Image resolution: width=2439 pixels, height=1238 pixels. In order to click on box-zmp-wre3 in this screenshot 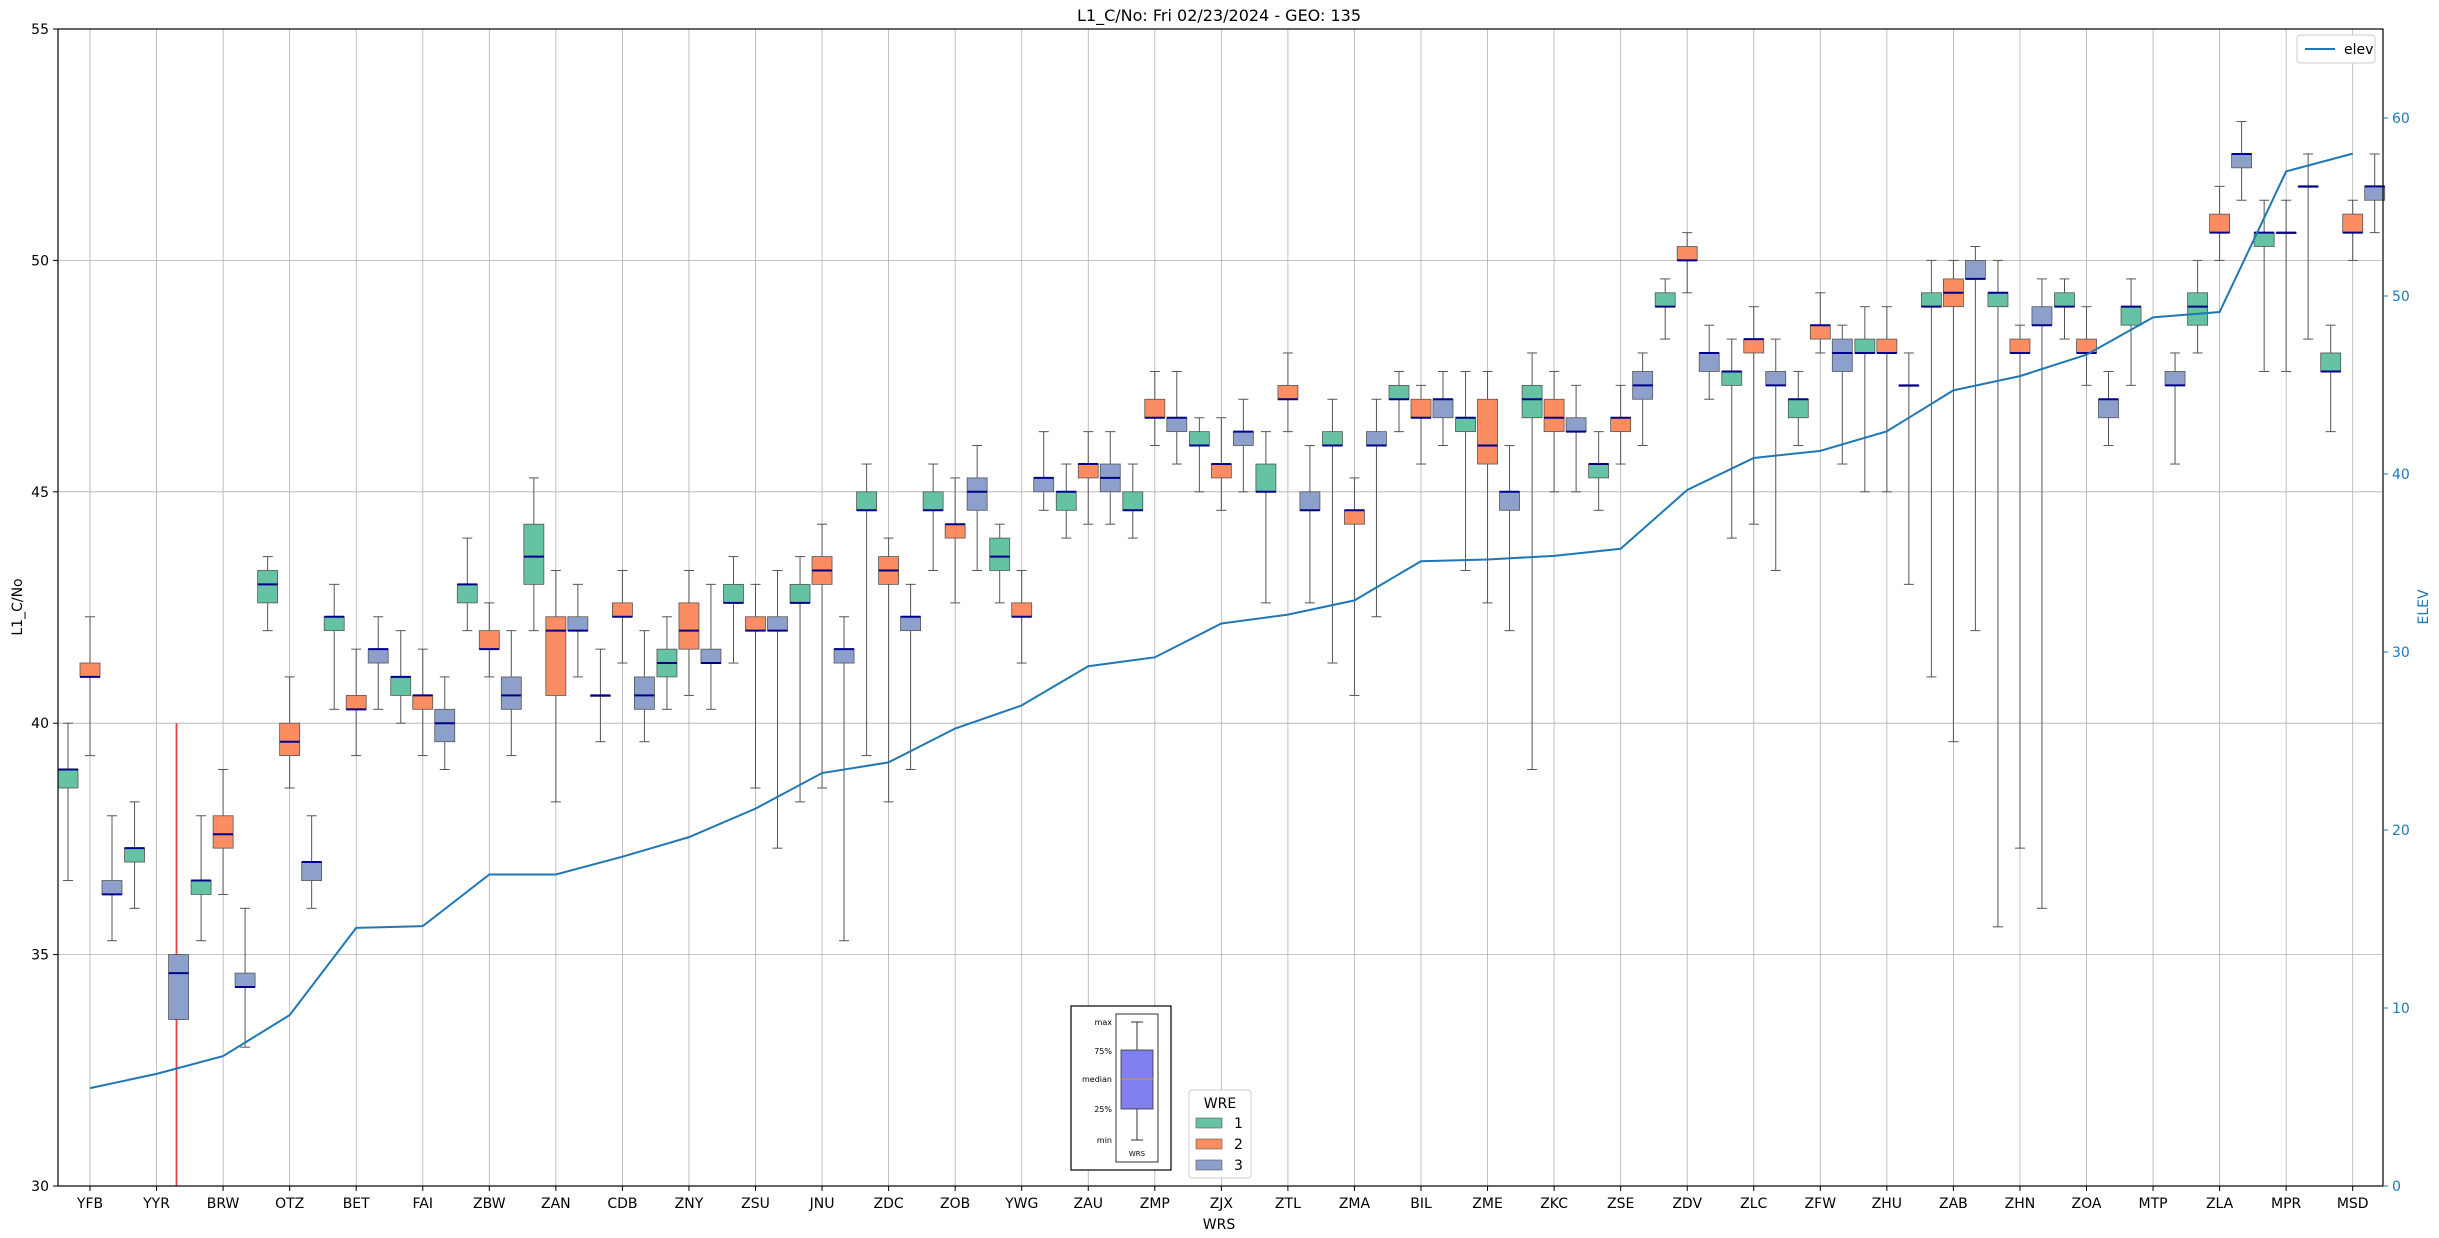, I will do `click(1177, 417)`.